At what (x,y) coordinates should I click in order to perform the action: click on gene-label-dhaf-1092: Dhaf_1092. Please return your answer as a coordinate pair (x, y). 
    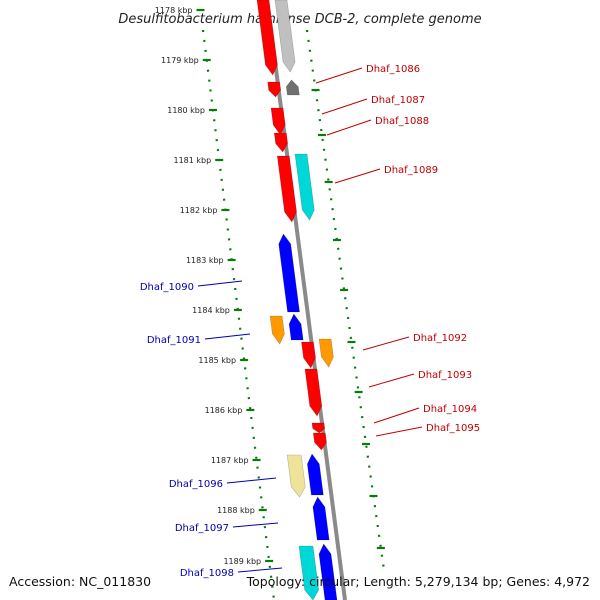
    Looking at the image, I should click on (440, 338).